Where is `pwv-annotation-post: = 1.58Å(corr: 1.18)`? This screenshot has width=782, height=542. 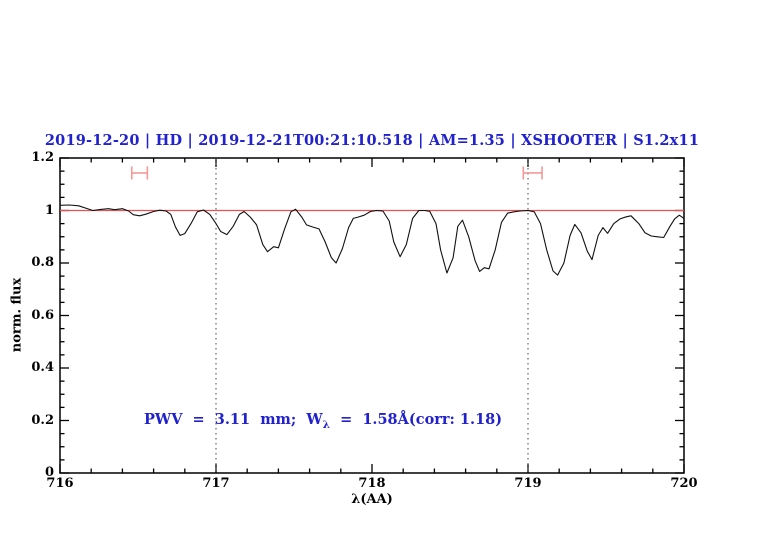 pwv-annotation-post: = 1.58Å(corr: 1.18) is located at coordinates (416, 419).